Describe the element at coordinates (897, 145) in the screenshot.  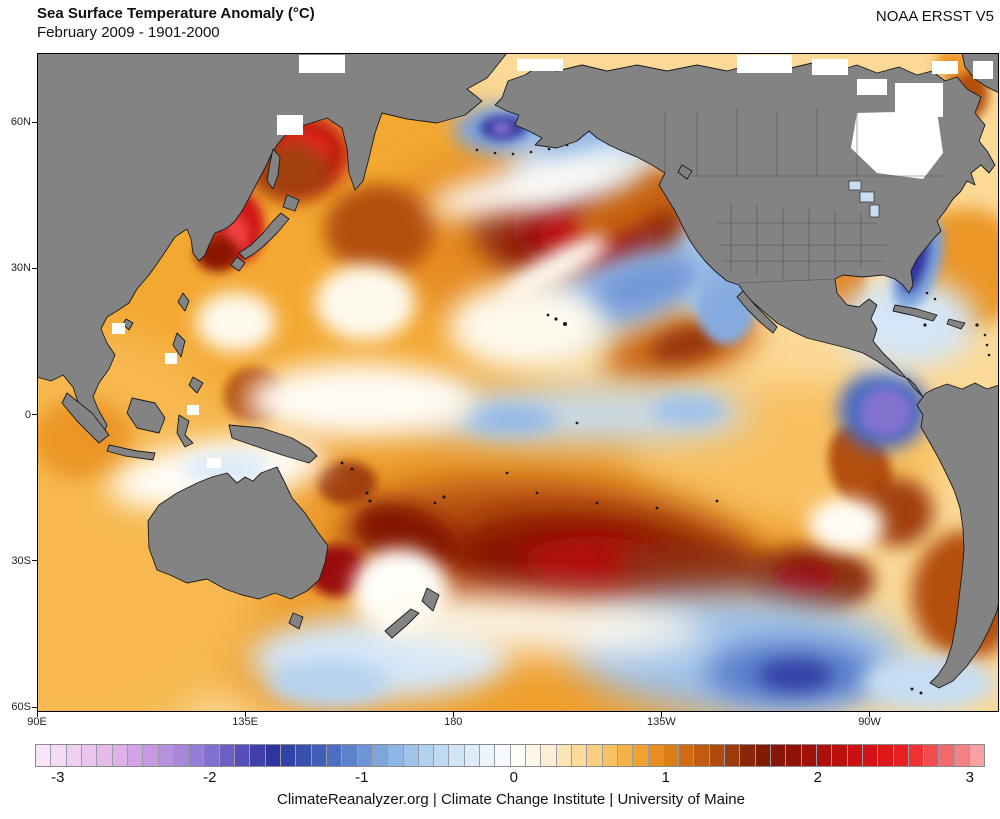
I see `hudson-bay-patch` at that location.